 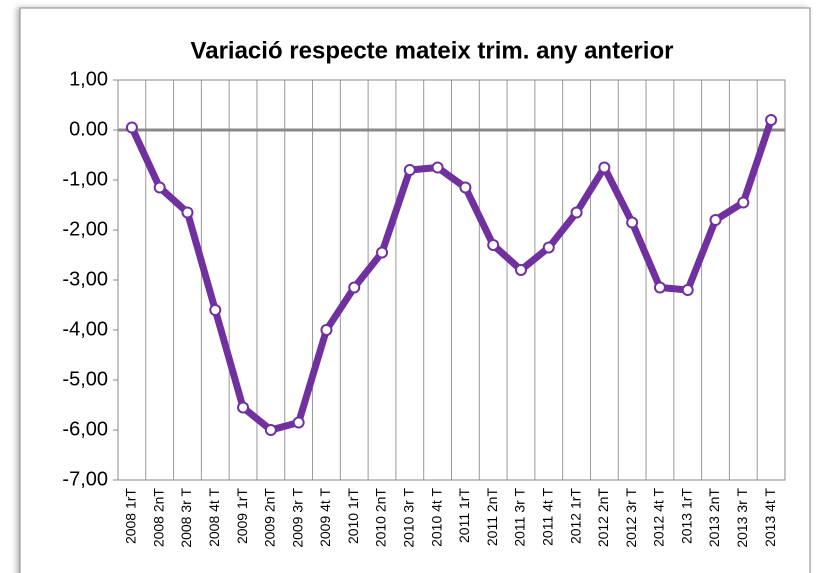 I want to click on x-tick-label: 2012 4t T, so click(x=659, y=517).